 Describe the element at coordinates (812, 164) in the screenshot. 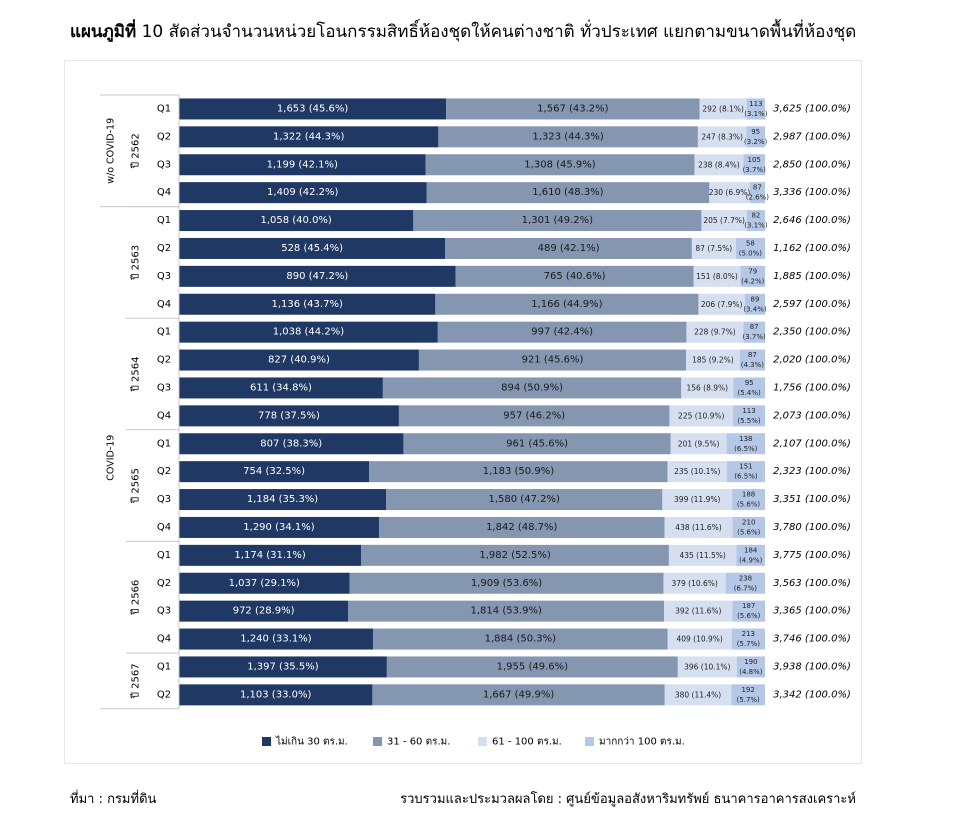

I see `row-total-label: 2,850 (100.0%)` at that location.